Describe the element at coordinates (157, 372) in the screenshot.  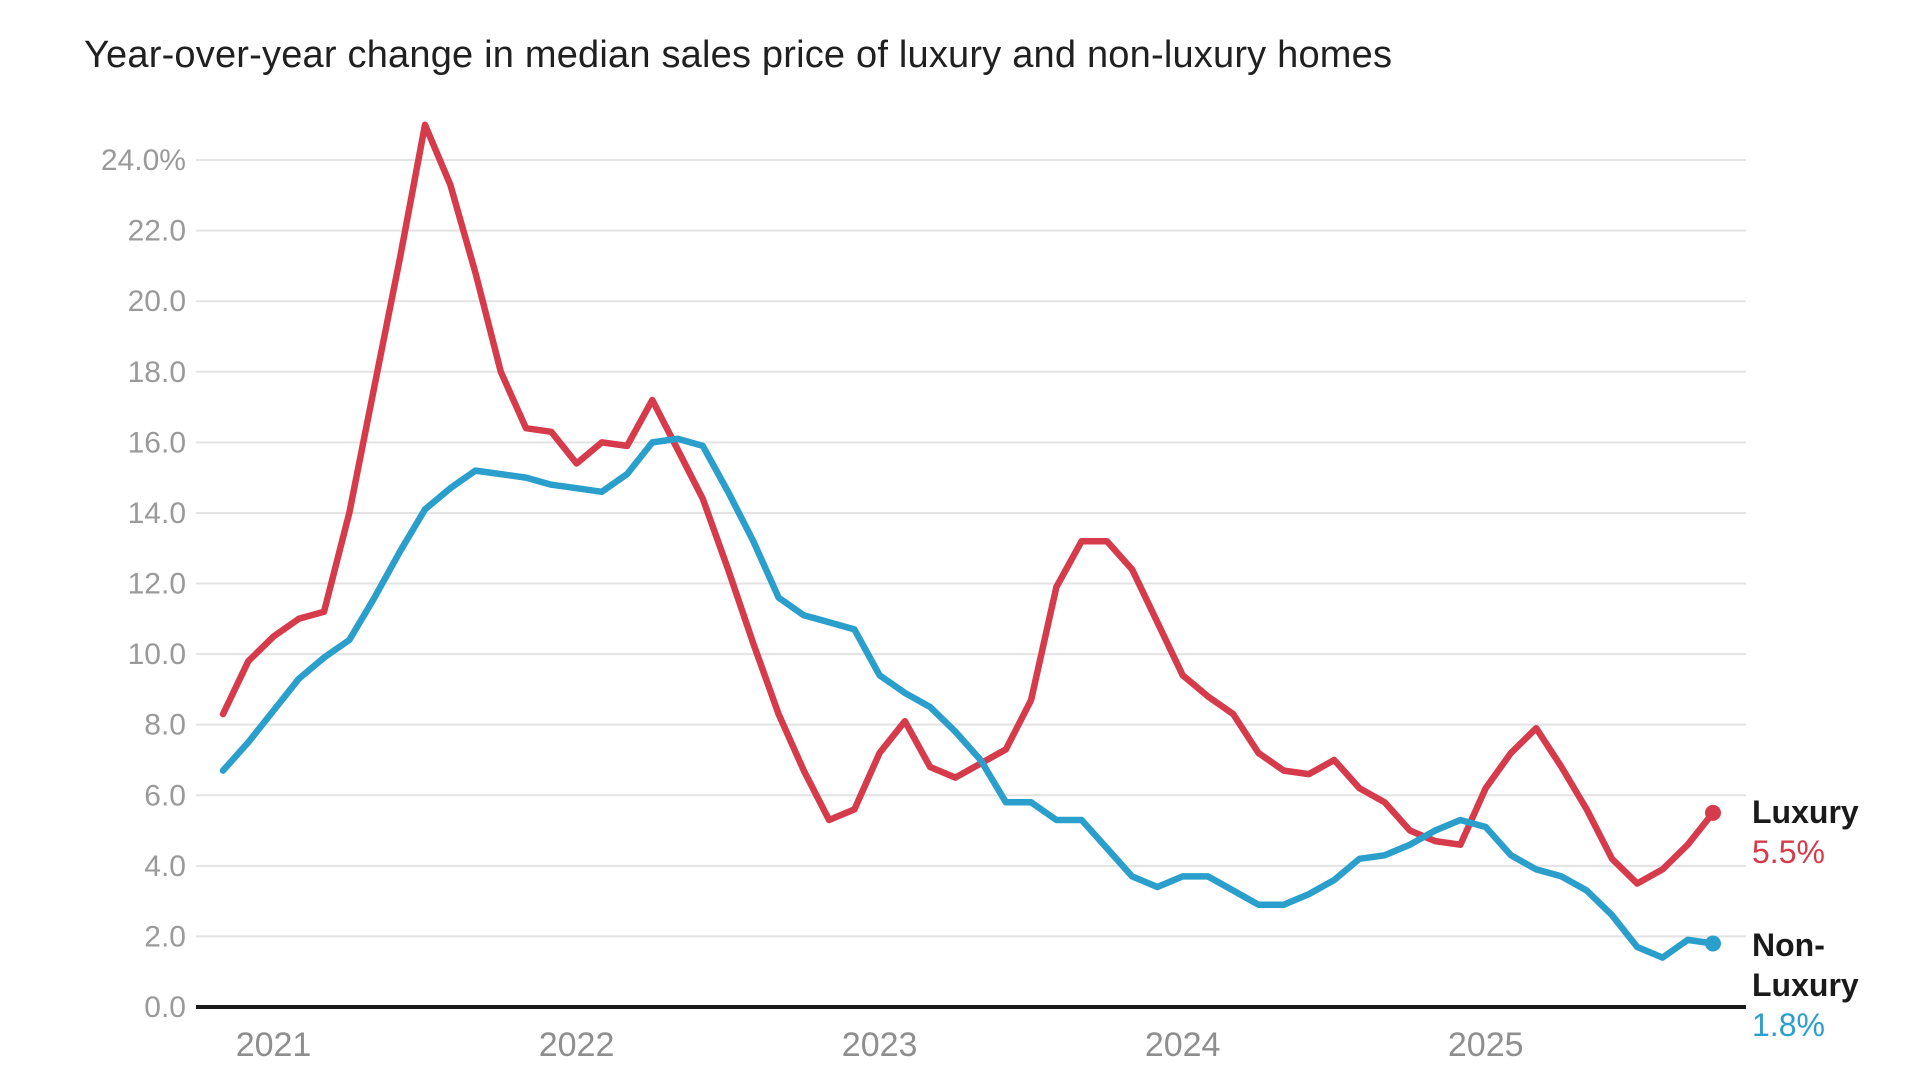
I see `y-axis-tick-label: 18.0` at that location.